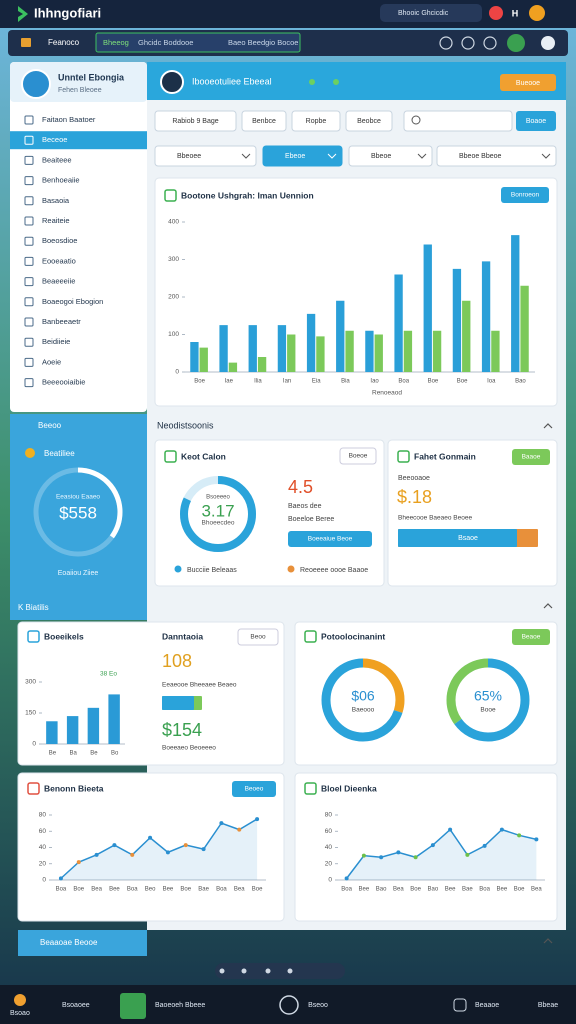 Image resolution: width=576 pixels, height=1024 pixels. Describe the element at coordinates (496, 13) in the screenshot. I see `notify-icon` at that location.